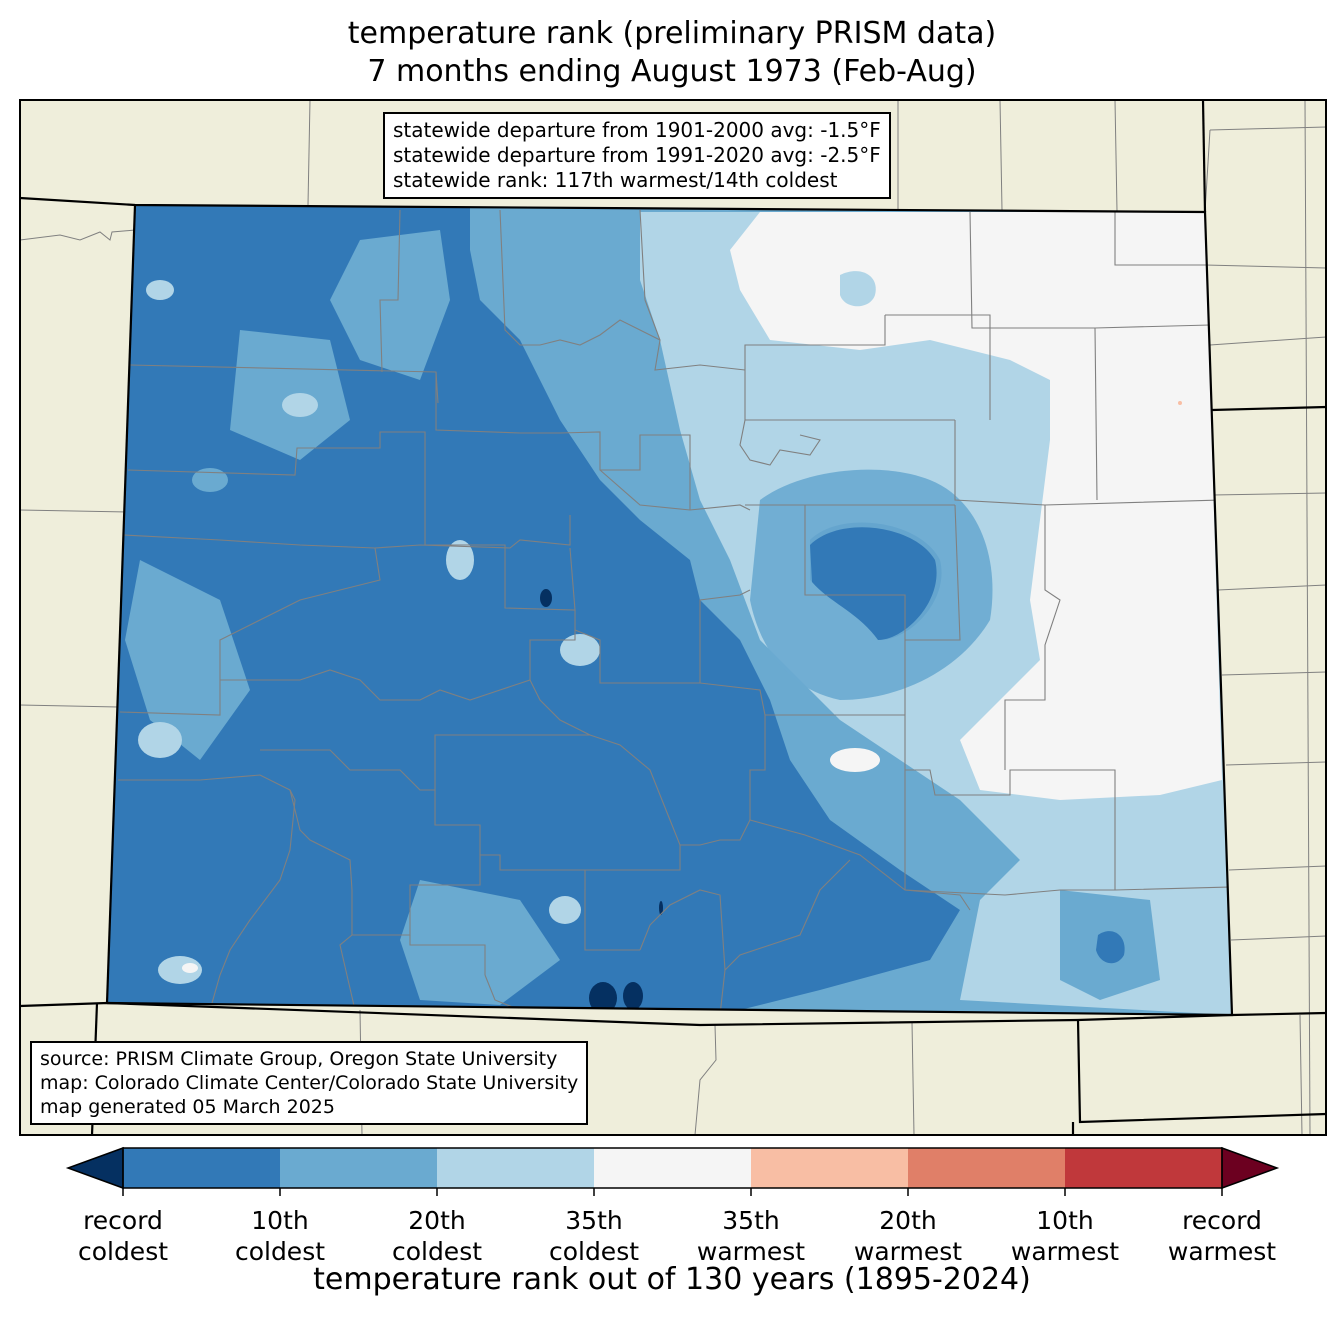 The width and height of the screenshot is (1344, 1332). Describe the element at coordinates (1222, 1236) in the screenshot. I see `colorbar-tick-label: record warmest` at that location.